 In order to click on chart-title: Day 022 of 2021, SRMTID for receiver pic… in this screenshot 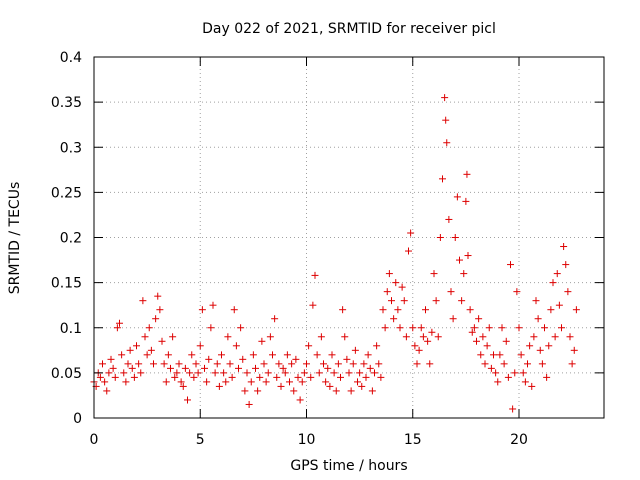, I will do `click(349, 29)`.